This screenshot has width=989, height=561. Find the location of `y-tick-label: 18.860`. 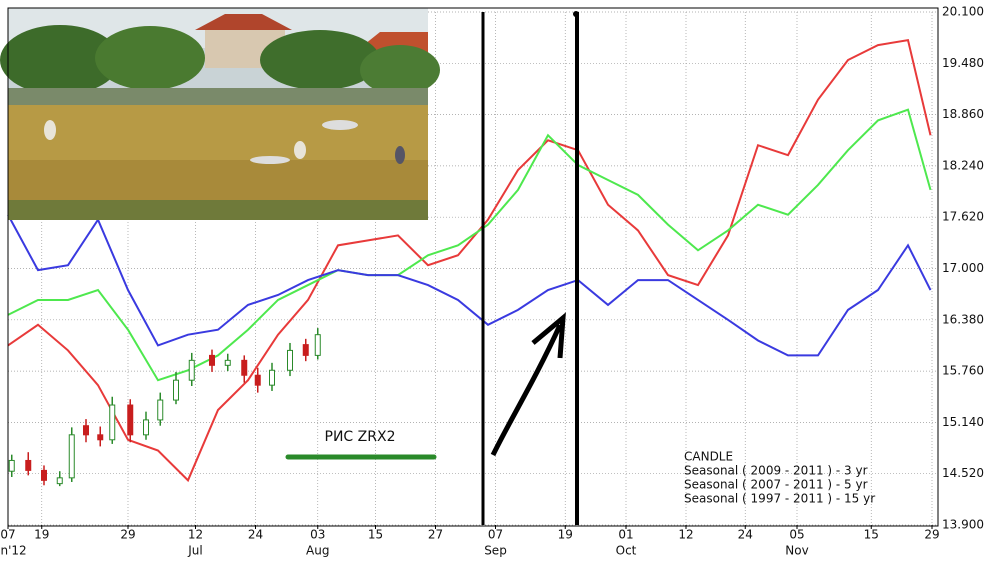

y-tick-label: 18.860 is located at coordinates (963, 114).